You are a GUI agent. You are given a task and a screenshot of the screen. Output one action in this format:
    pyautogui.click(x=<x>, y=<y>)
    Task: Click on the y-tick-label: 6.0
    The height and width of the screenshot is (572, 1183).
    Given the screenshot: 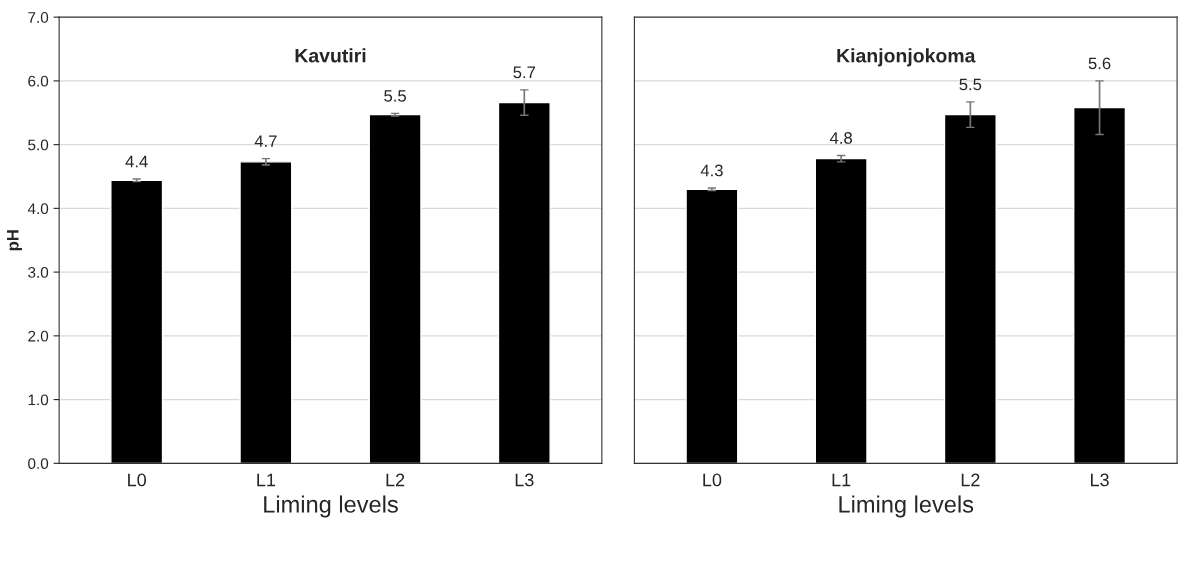 What is the action you would take?
    pyautogui.click(x=38, y=81)
    